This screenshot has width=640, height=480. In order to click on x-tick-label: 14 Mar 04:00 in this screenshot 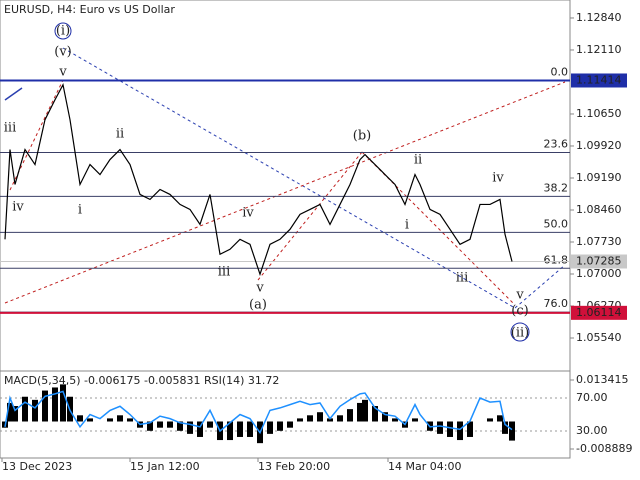, I will do `click(424, 466)`.